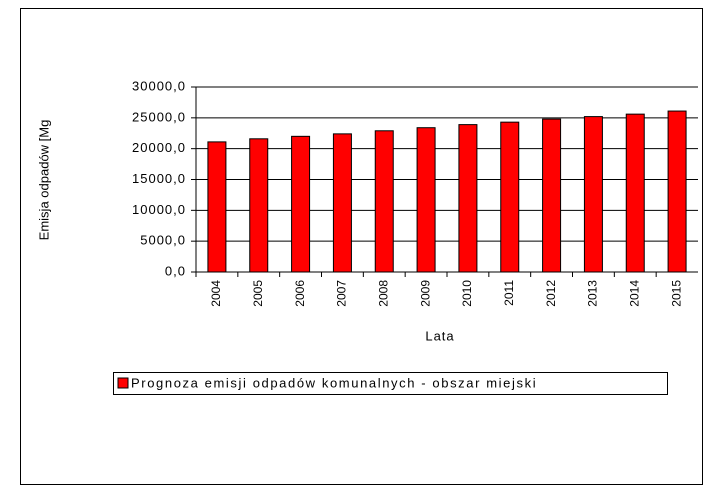 Image resolution: width=720 pixels, height=494 pixels. Describe the element at coordinates (123, 383) in the screenshot. I see `legend-swatch` at that location.